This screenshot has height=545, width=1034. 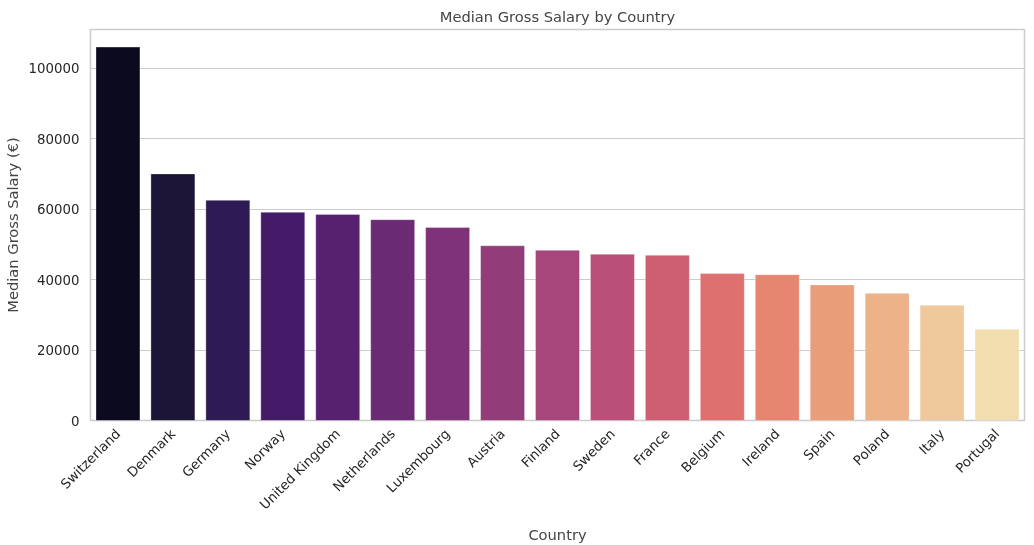 What do you see at coordinates (12, 225) in the screenshot?
I see `y-axis-title: Median Gross Salary (€)` at bounding box center [12, 225].